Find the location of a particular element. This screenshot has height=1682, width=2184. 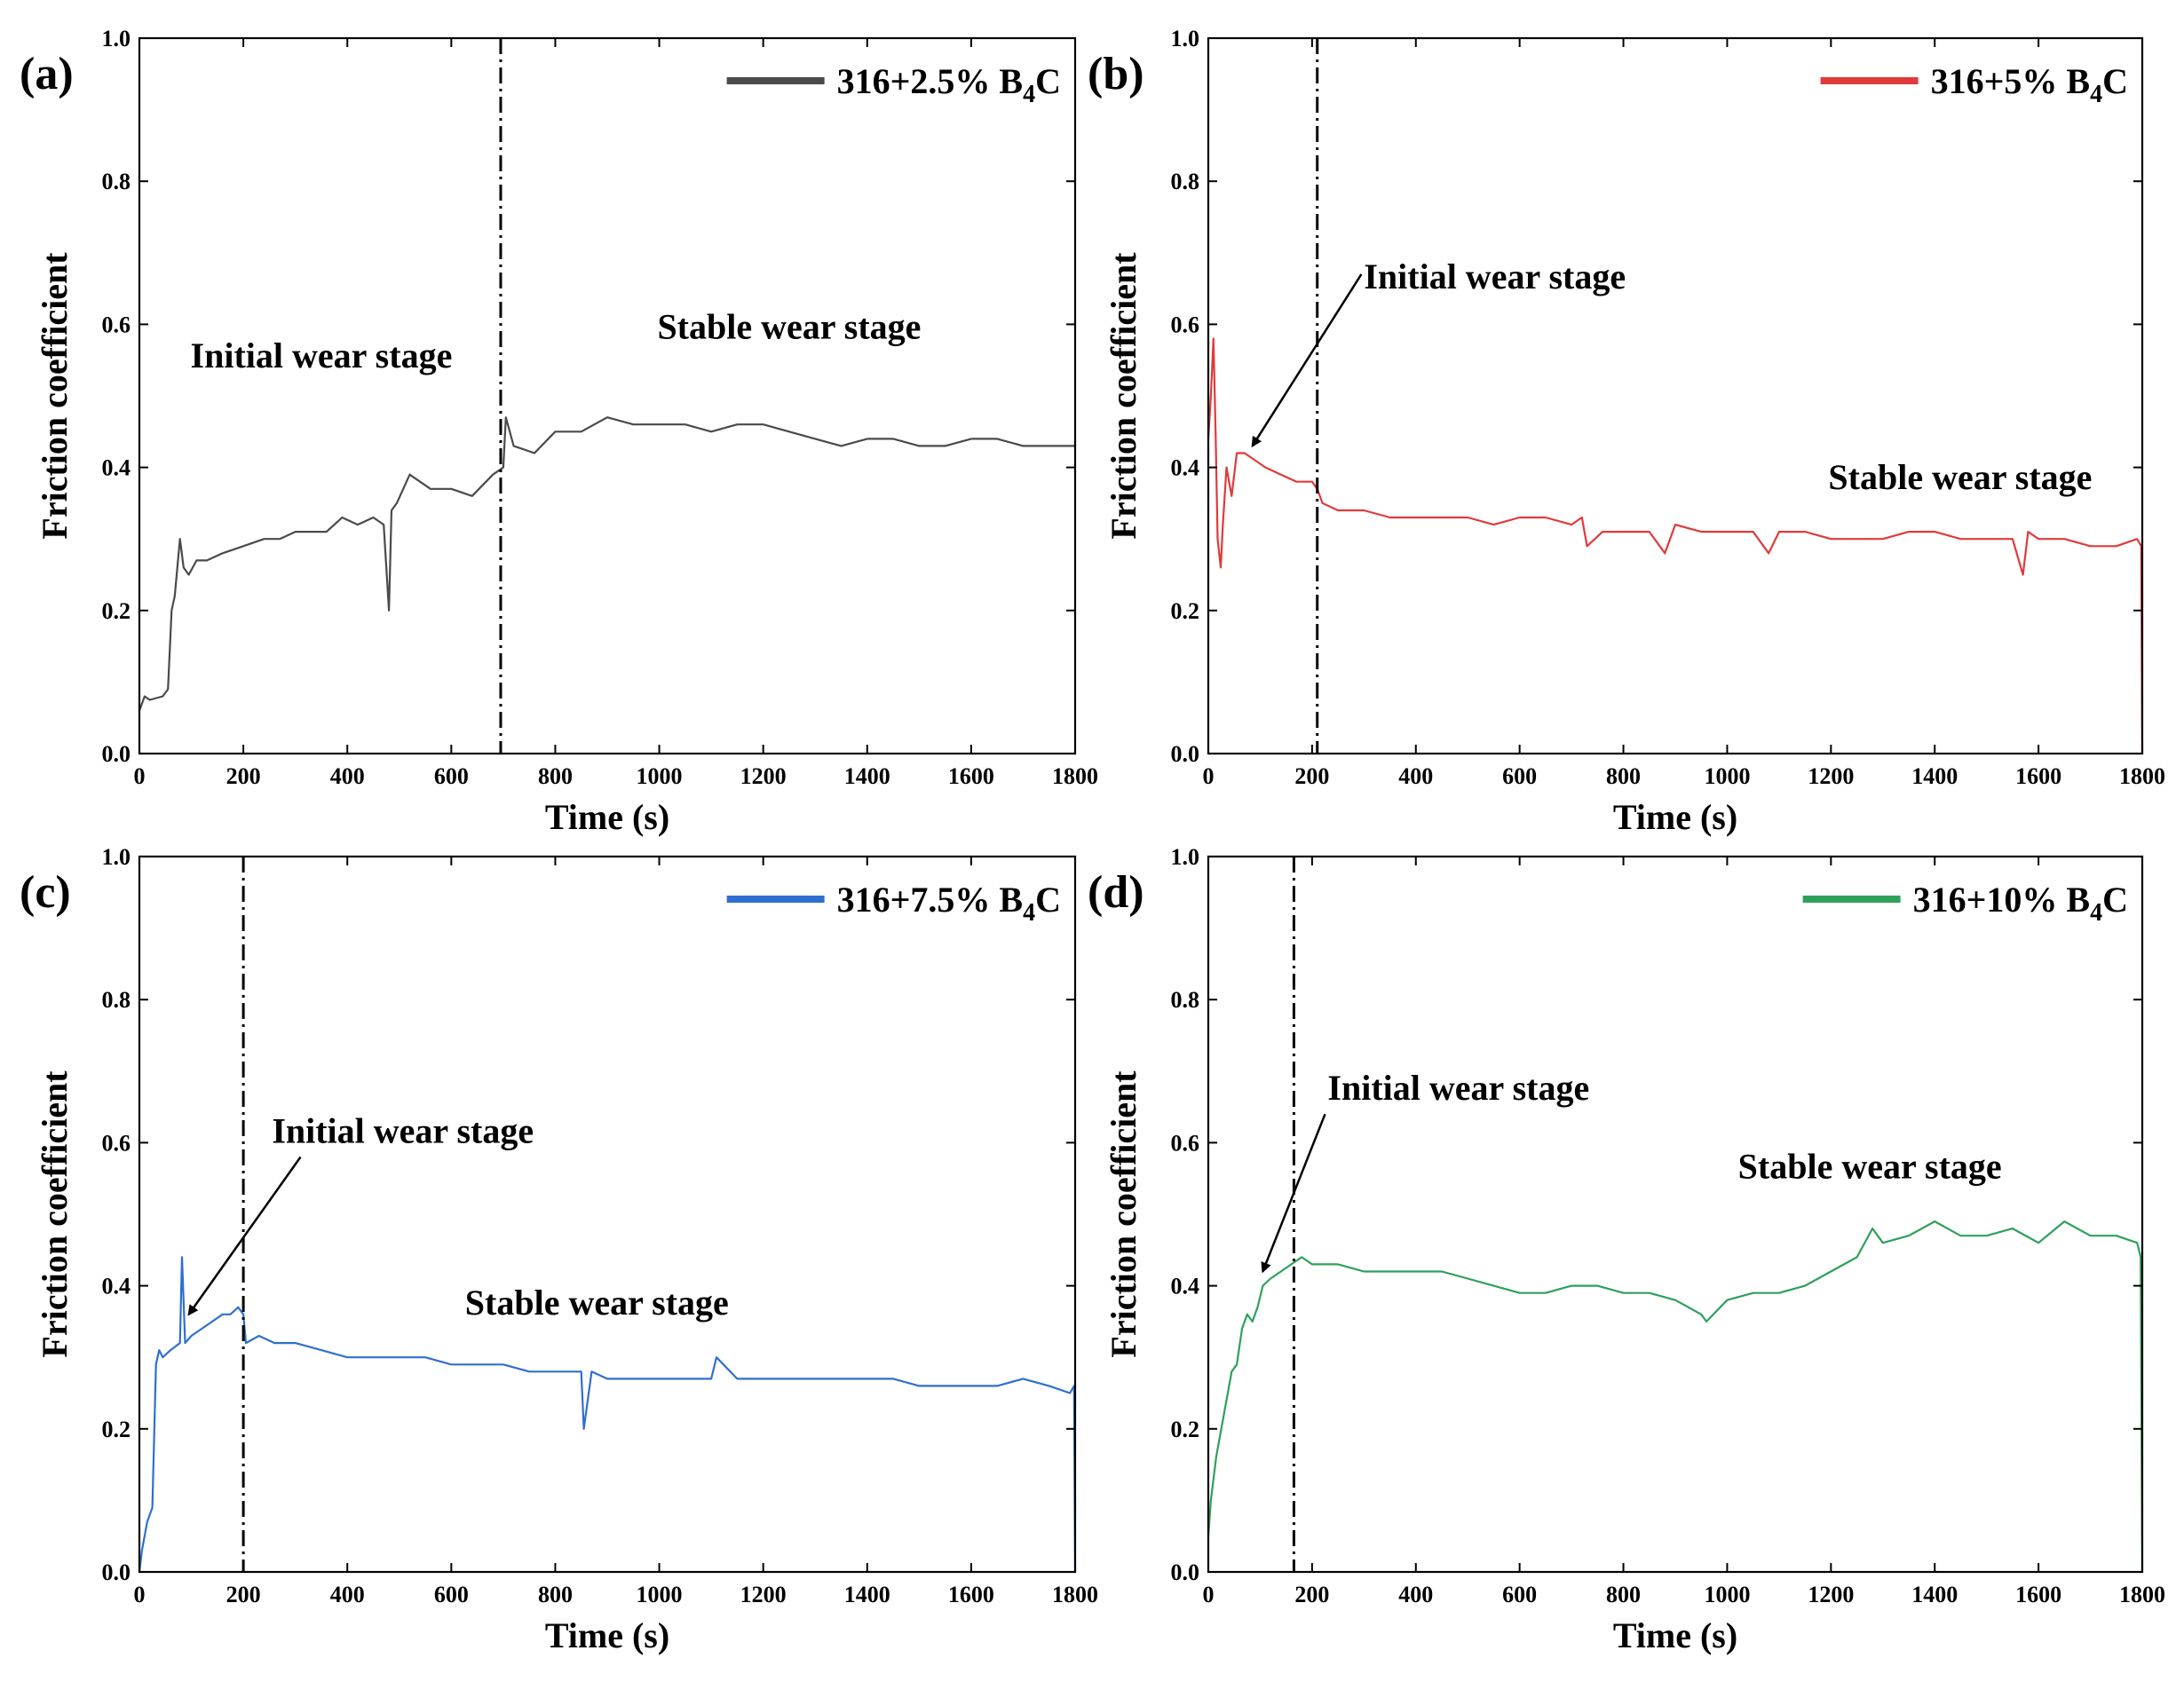

panel-label: (d) is located at coordinates (1116, 892).